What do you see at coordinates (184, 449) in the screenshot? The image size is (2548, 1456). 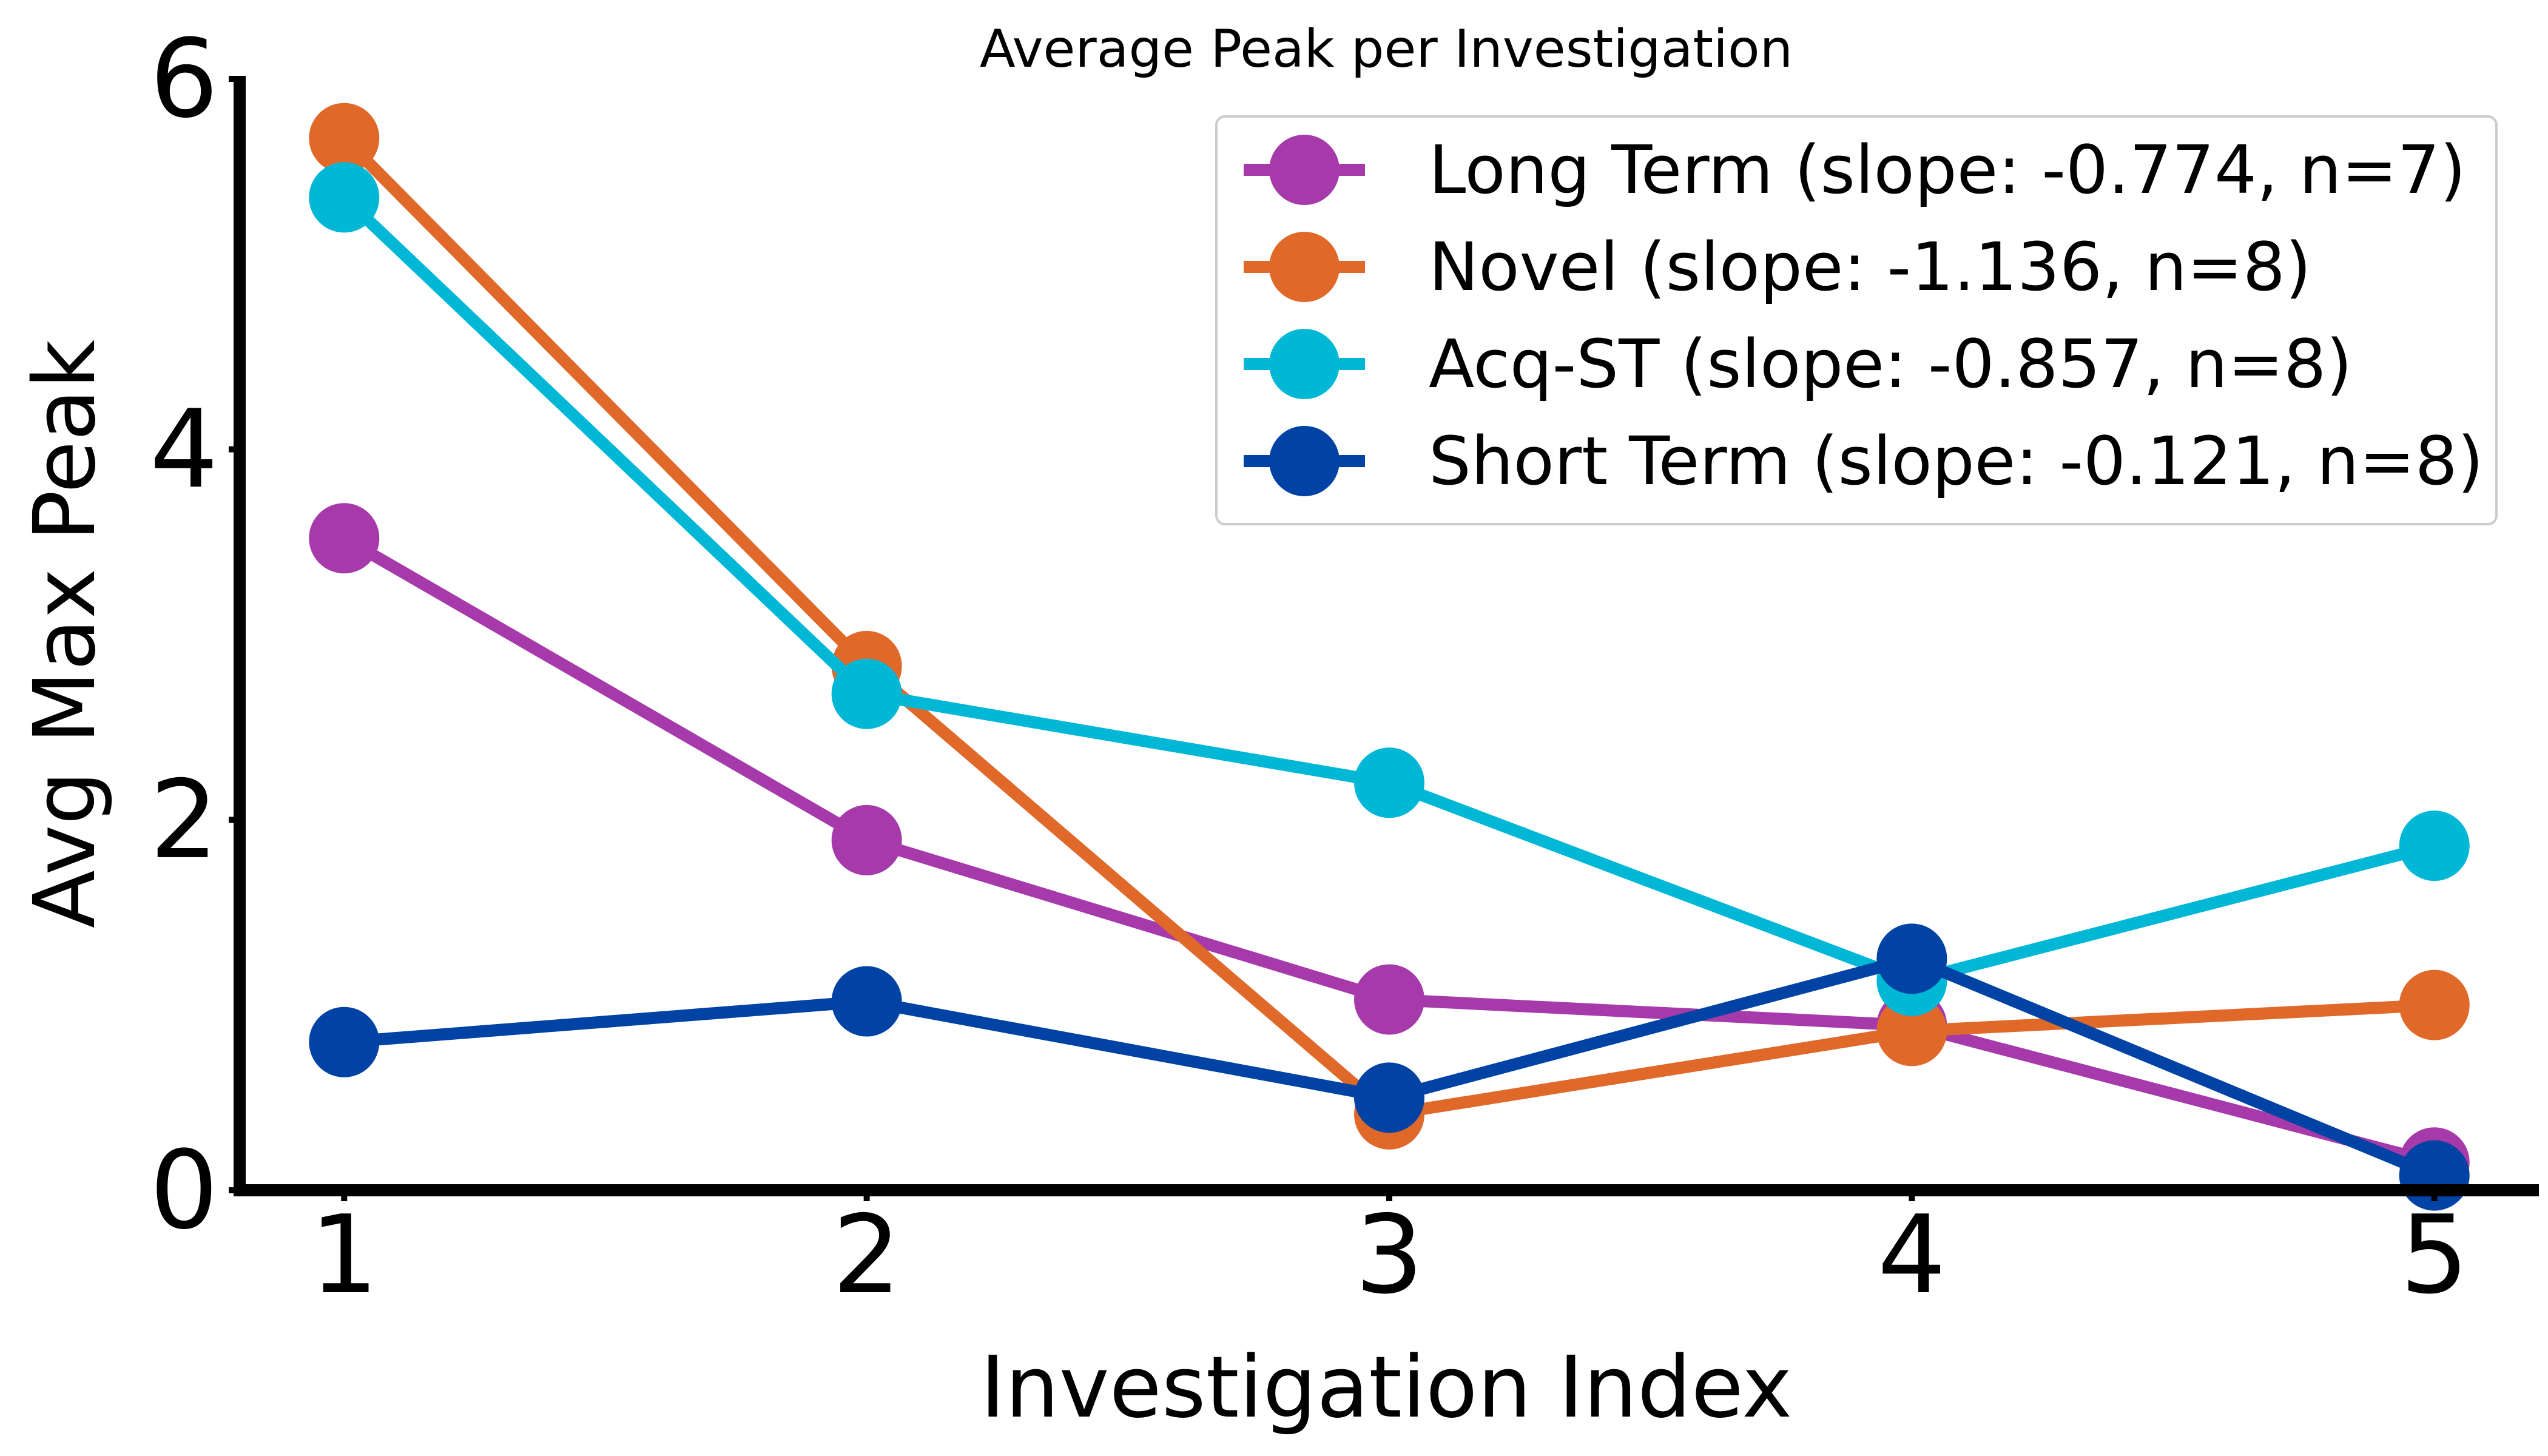 I see `y-tick-label: 4` at bounding box center [184, 449].